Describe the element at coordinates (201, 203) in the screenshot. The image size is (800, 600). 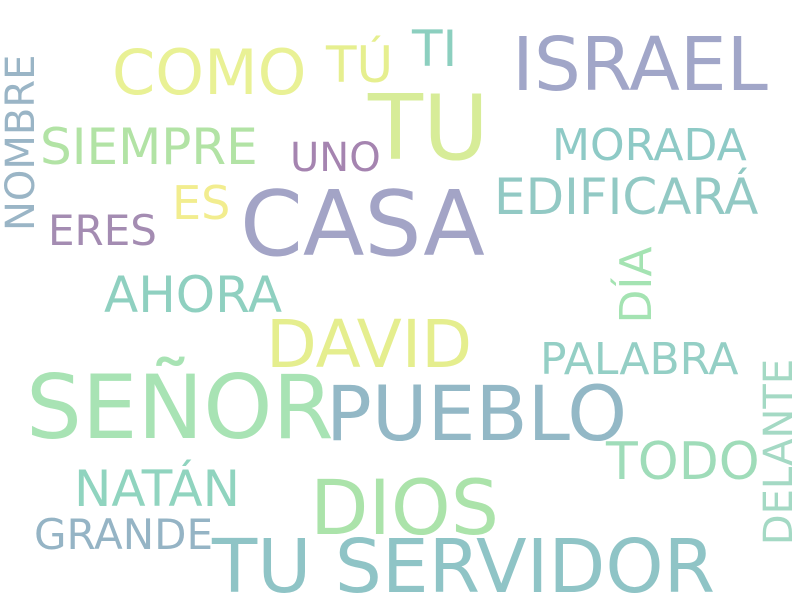
I see `word-es: ES` at that location.